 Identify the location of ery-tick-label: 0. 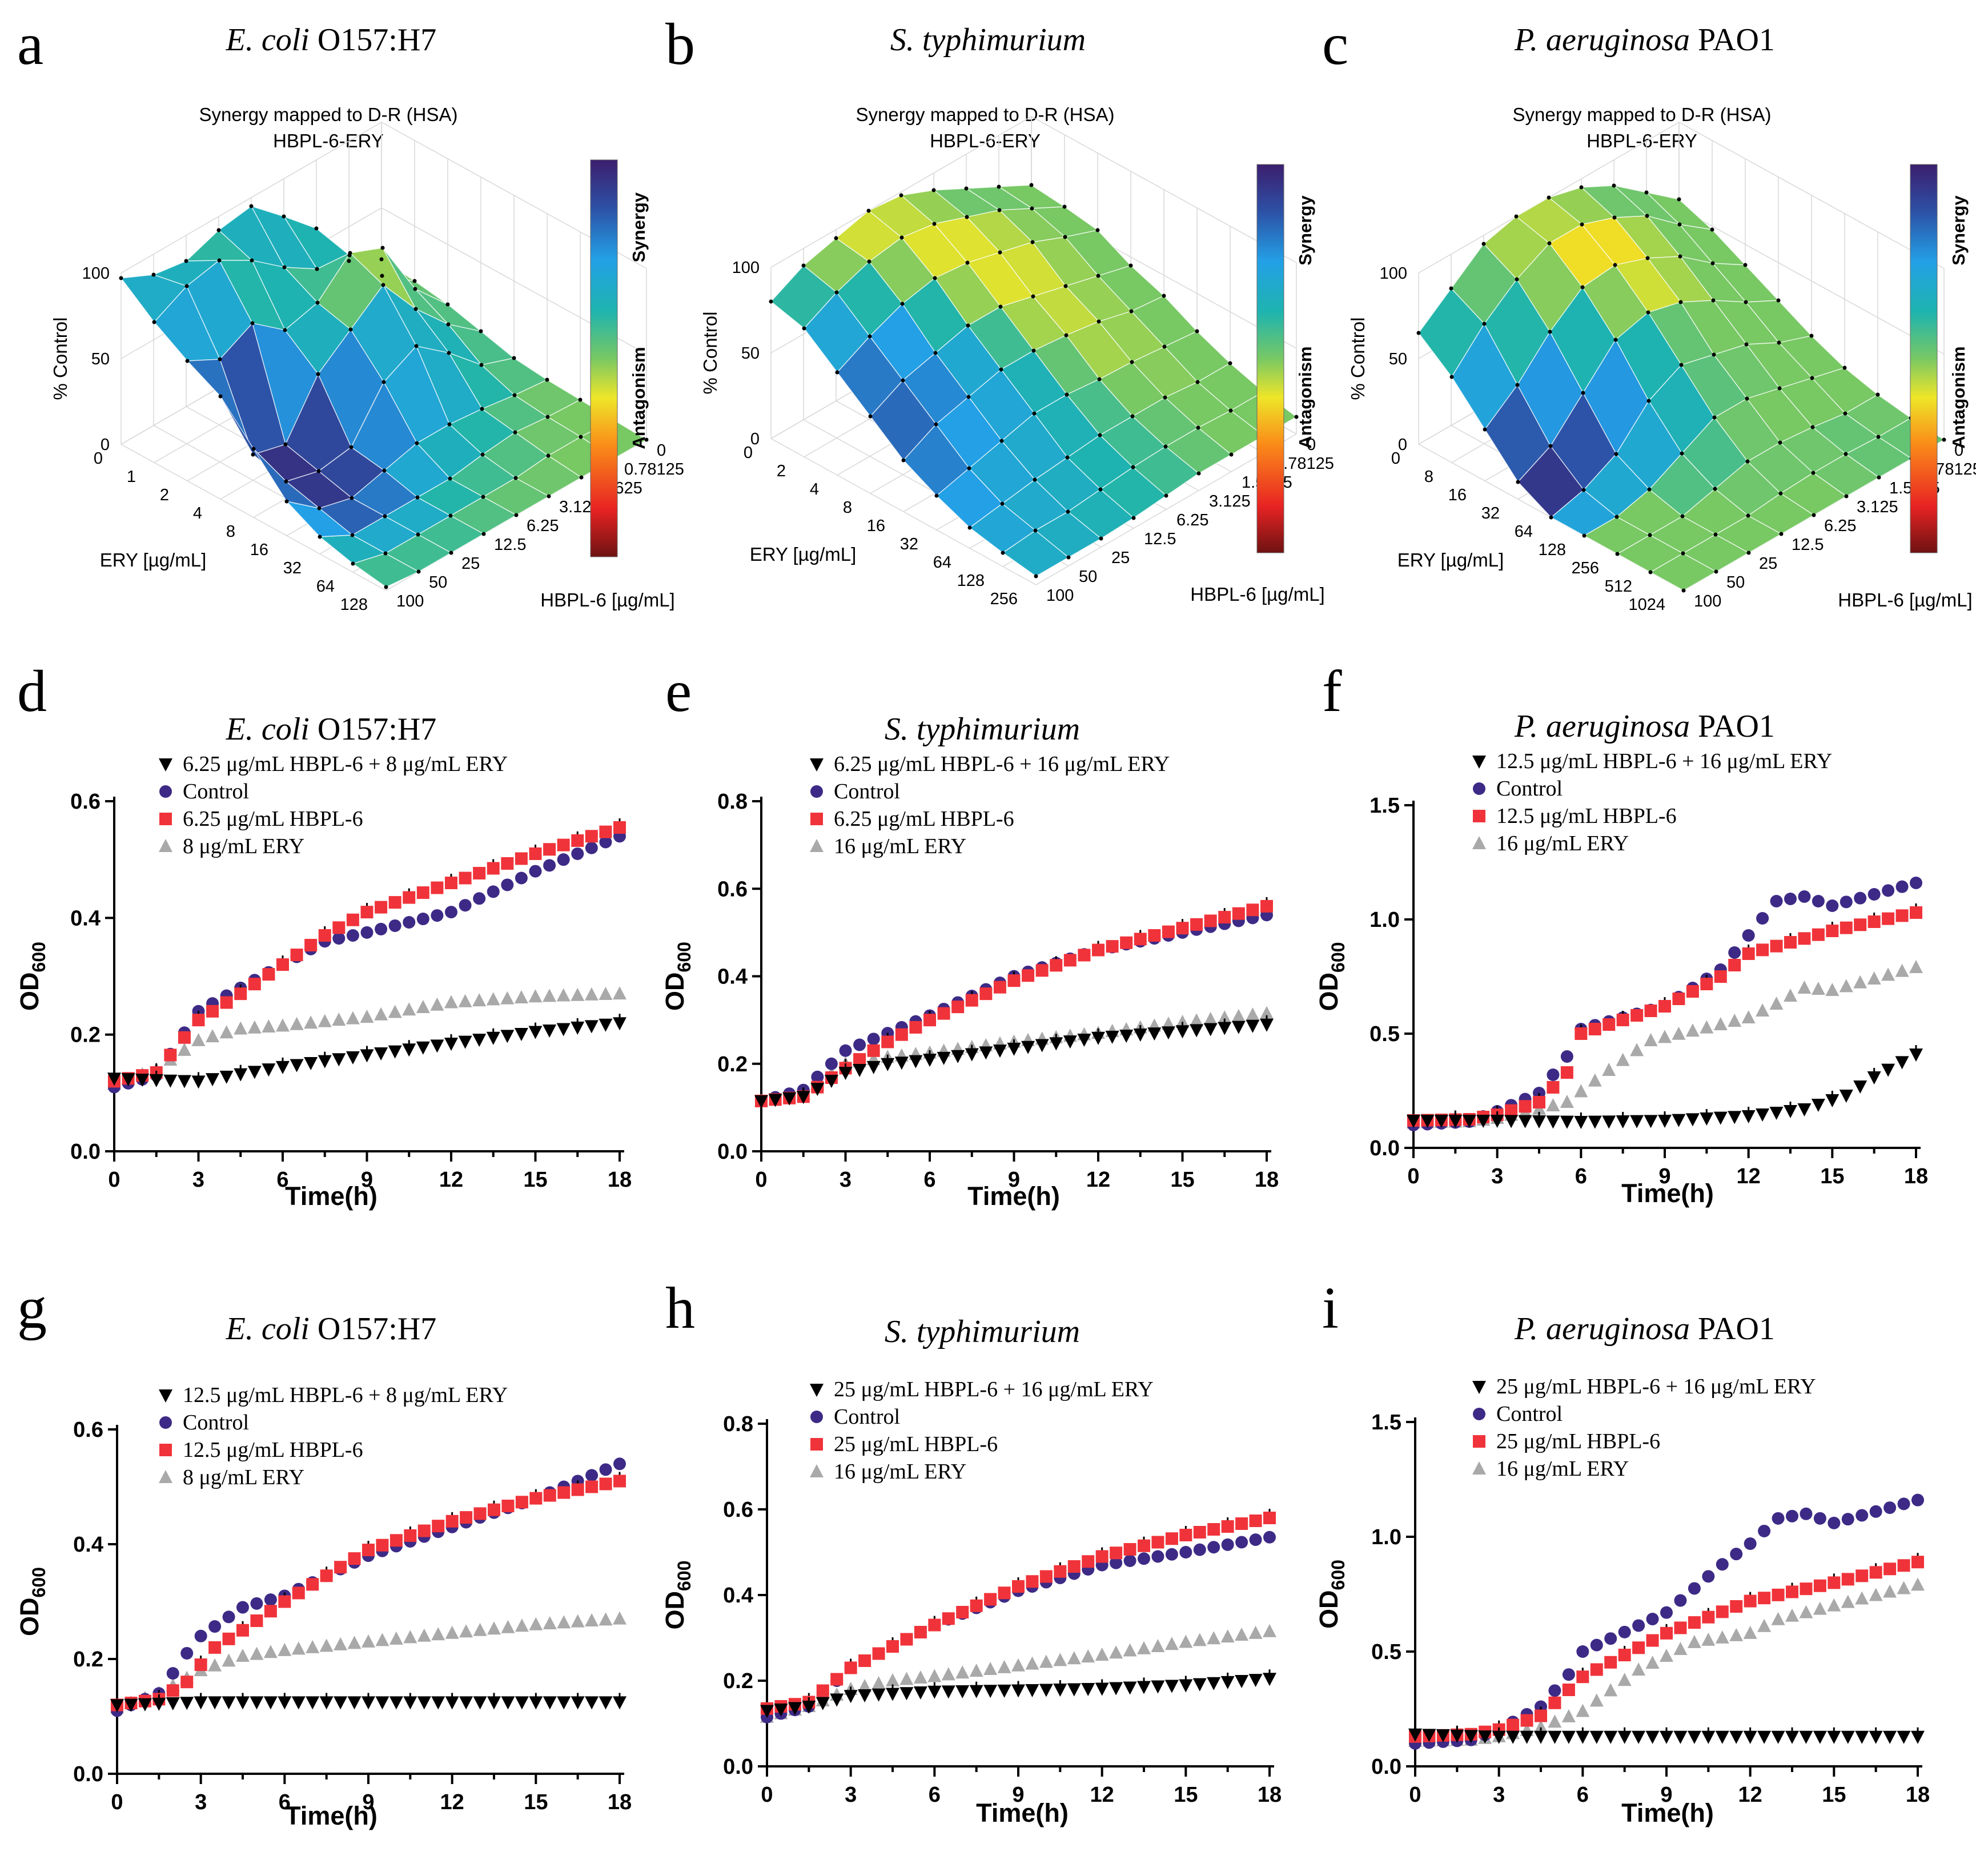
(99, 459).